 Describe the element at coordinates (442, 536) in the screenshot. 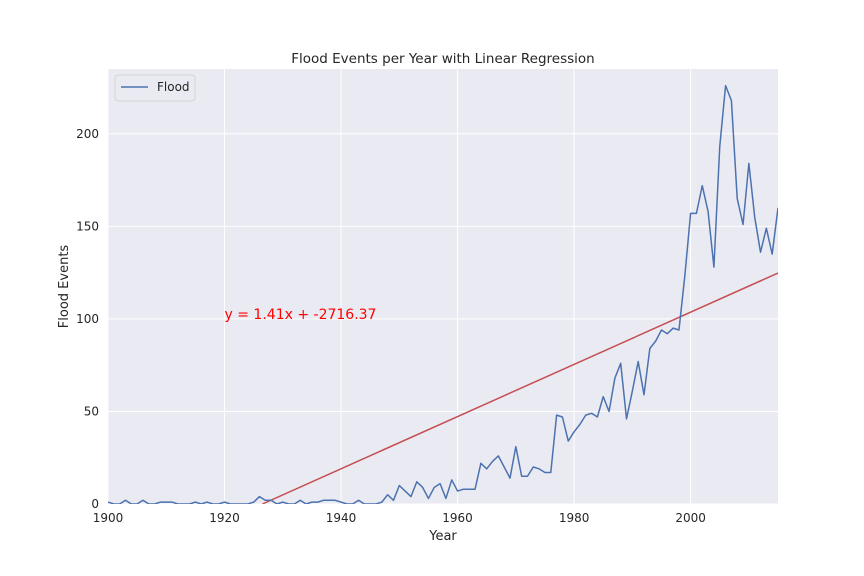

I see `x-axis-label: Year` at that location.